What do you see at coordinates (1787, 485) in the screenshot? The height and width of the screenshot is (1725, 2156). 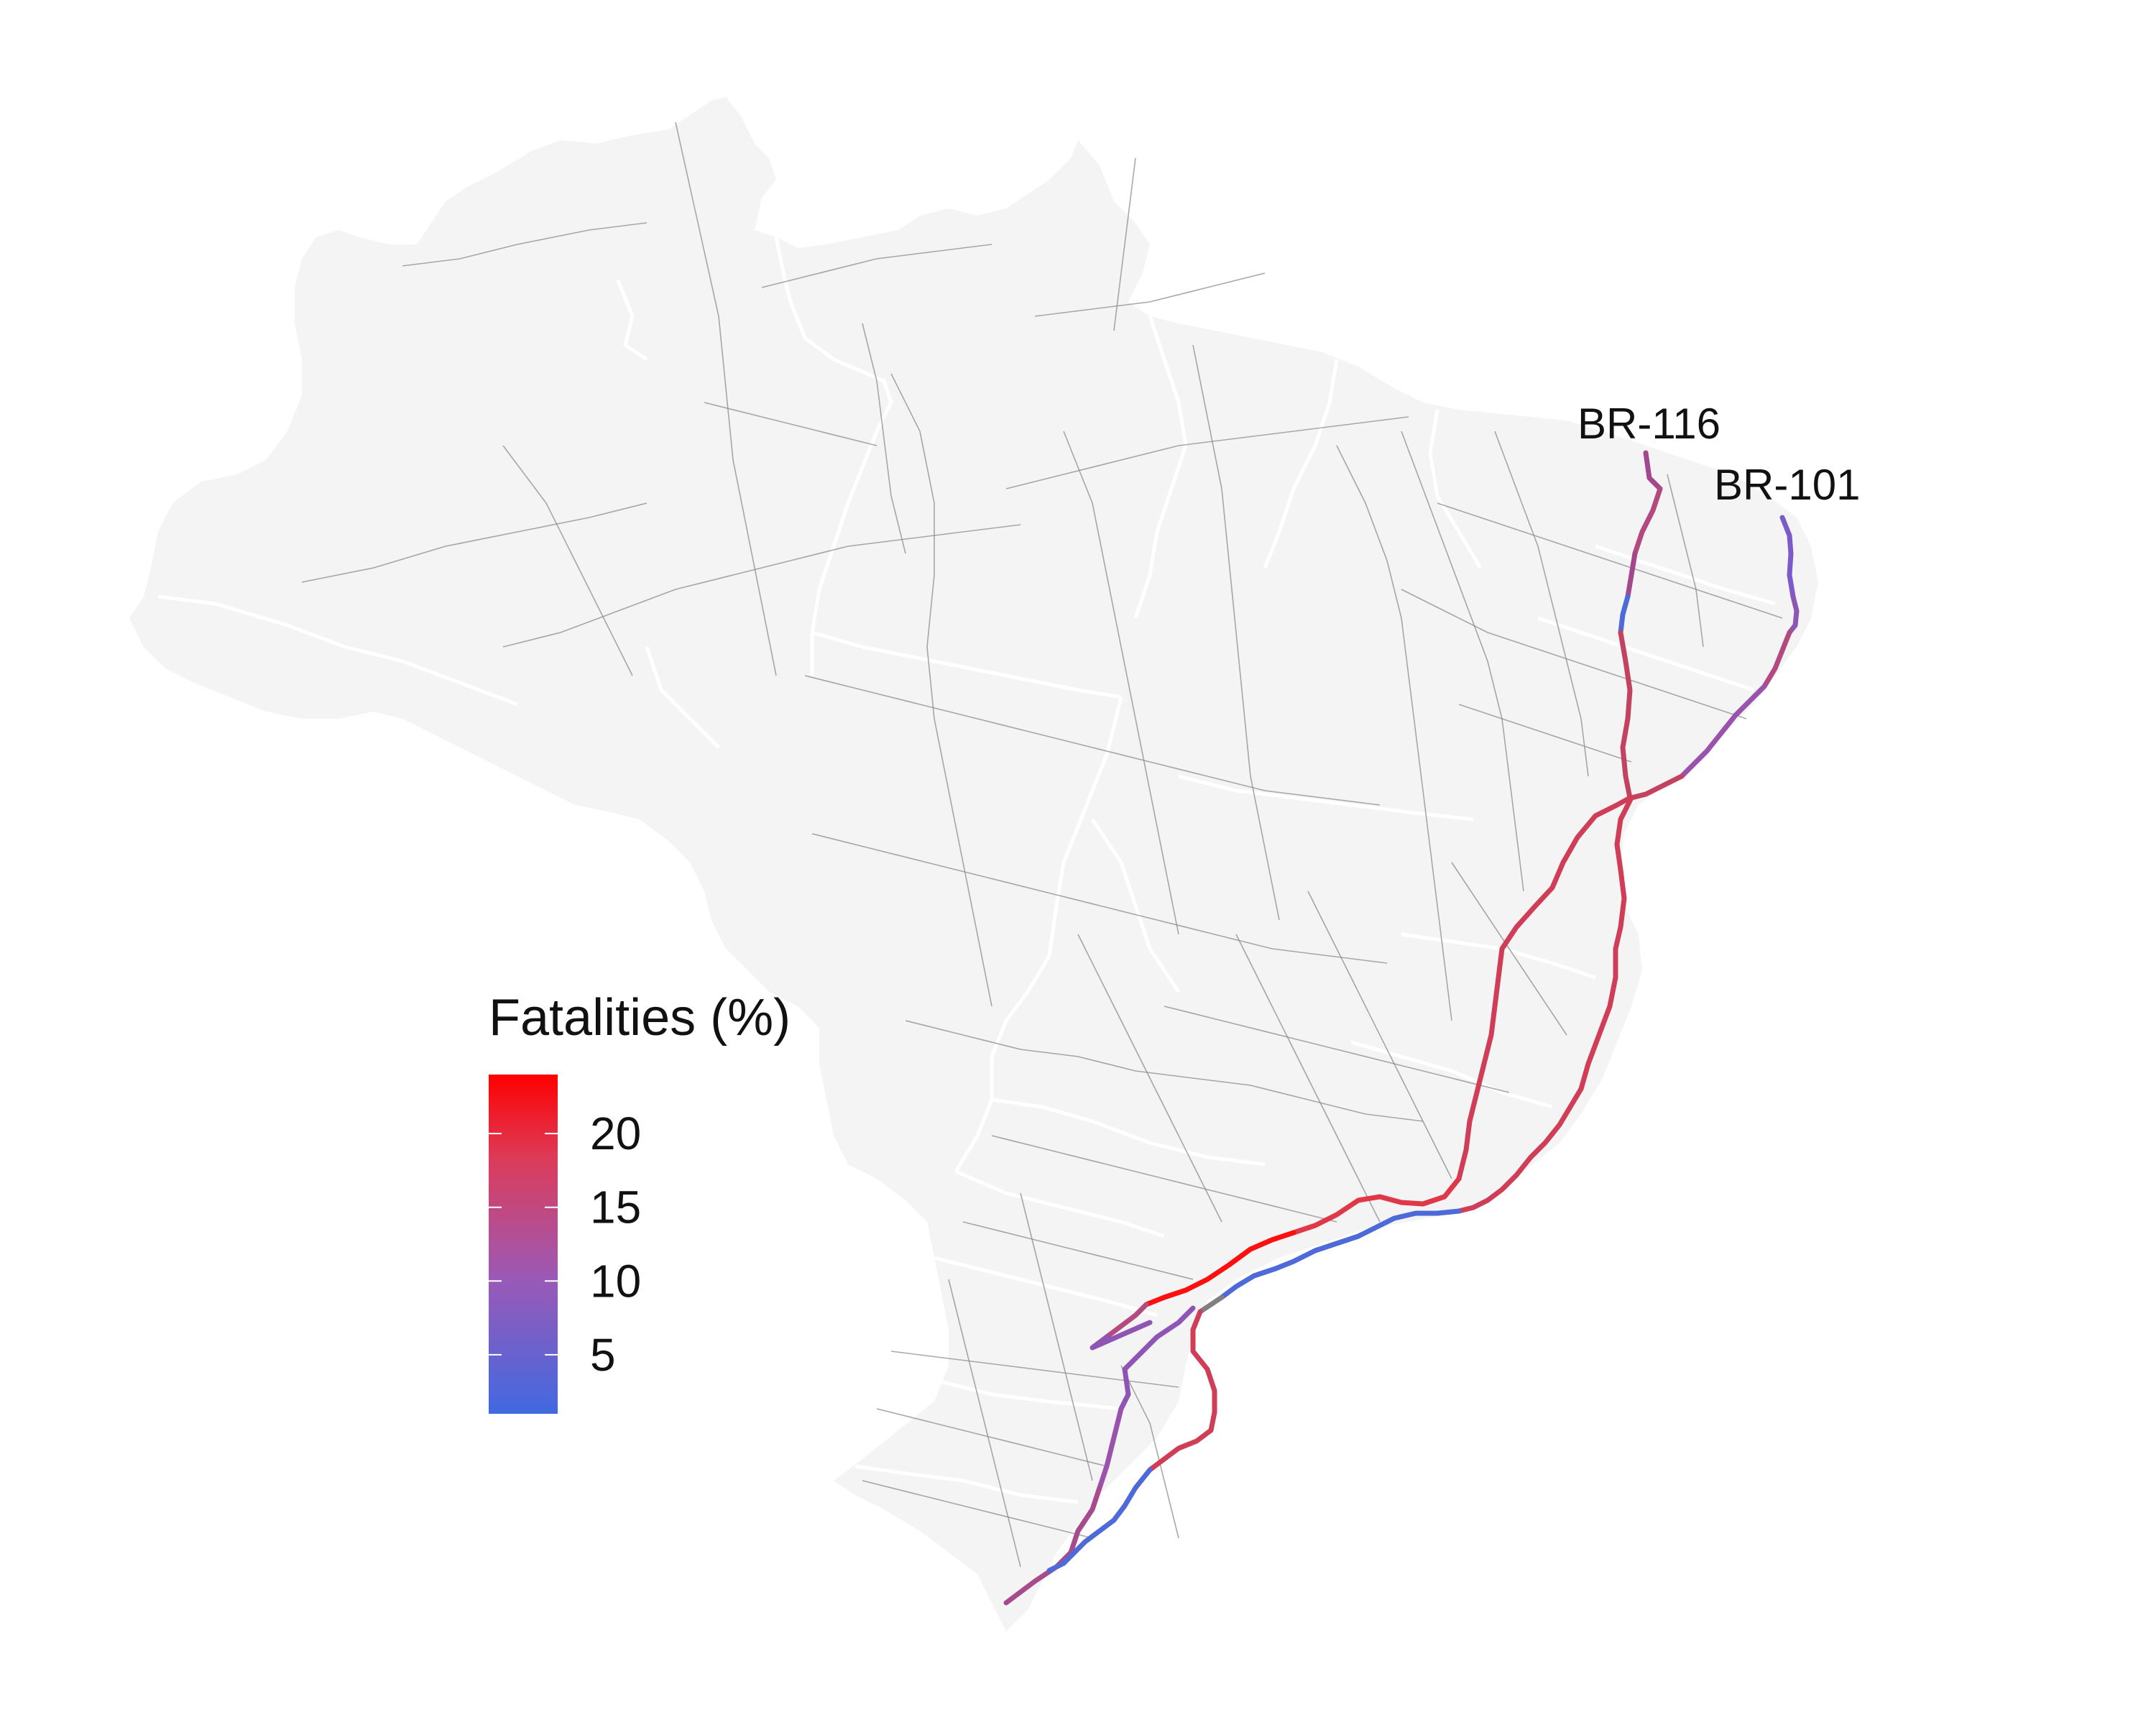 I see `label-br-101: BR-101` at bounding box center [1787, 485].